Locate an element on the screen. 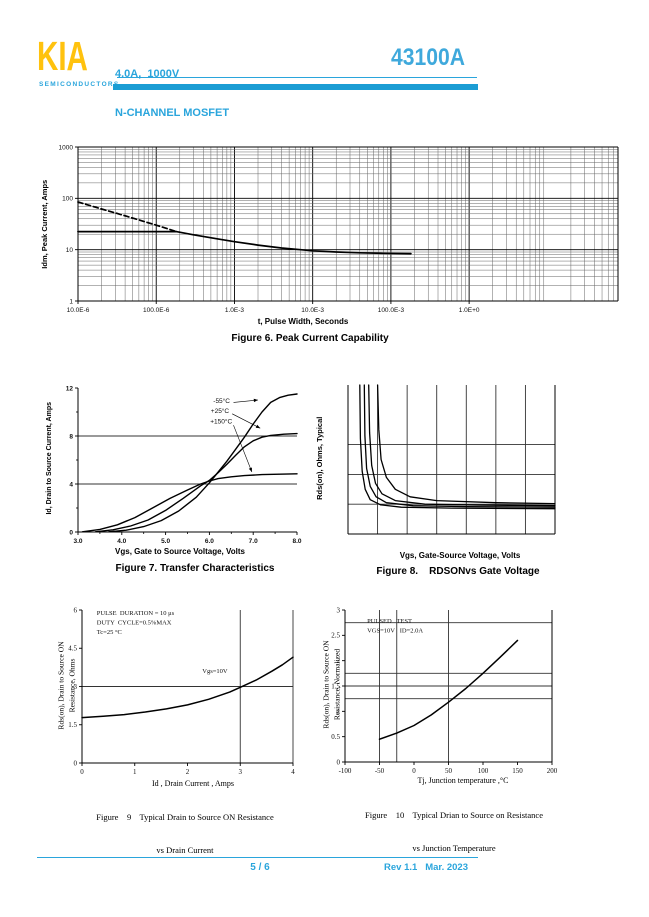 This screenshot has width=649, height=917. y-tick-label: 6 is located at coordinates (76, 610).